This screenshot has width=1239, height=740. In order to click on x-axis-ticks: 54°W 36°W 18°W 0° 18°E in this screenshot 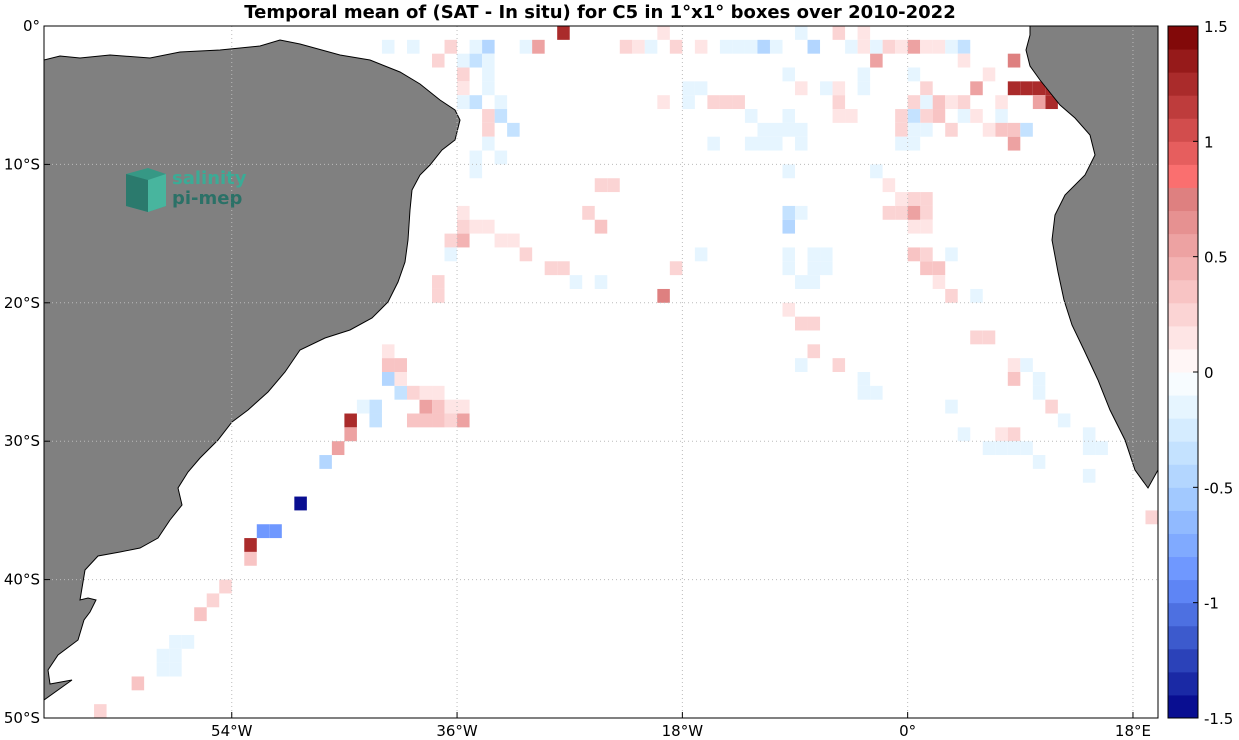, I will do `click(681, 726)`.